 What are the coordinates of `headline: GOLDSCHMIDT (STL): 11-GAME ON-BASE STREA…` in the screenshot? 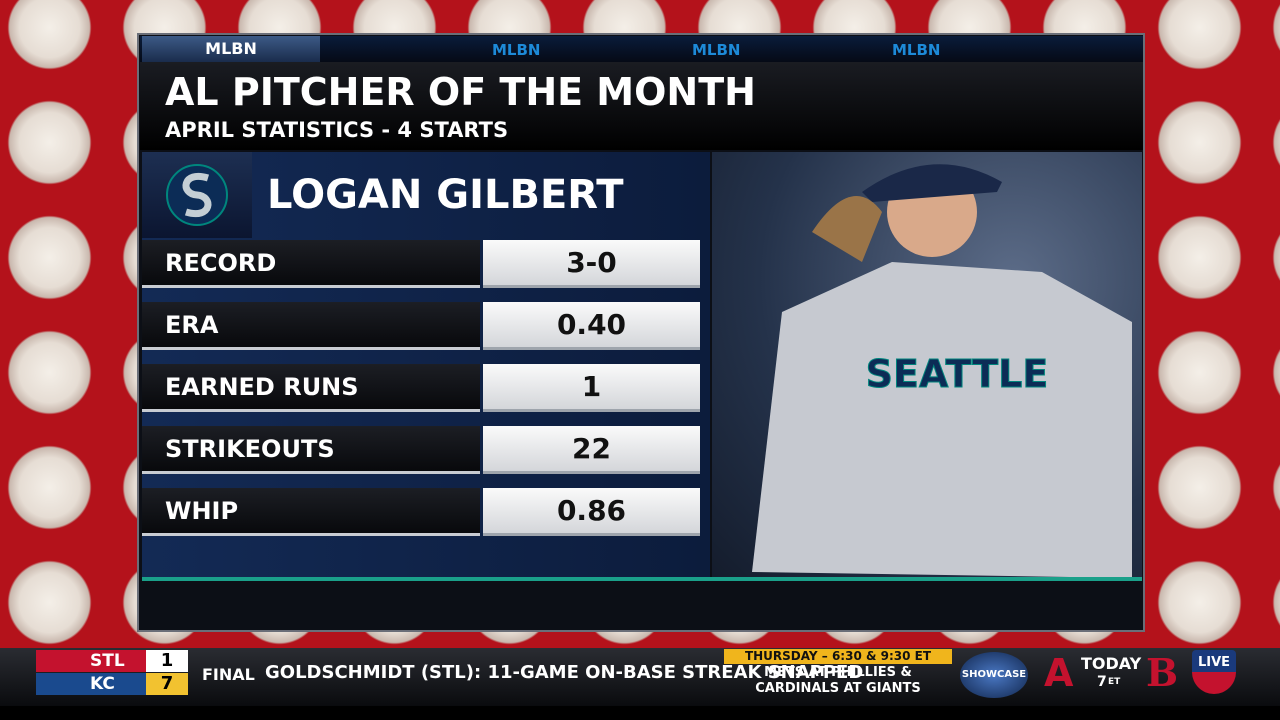 It's located at (564, 672).